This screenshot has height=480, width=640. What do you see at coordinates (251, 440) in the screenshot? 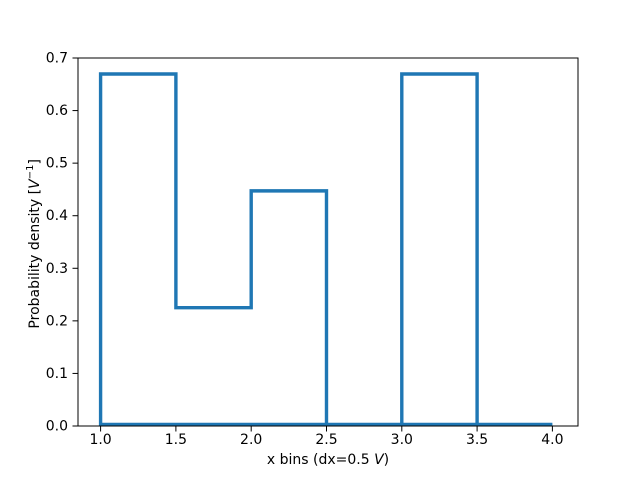
I see `x-tick-label: 2.0` at bounding box center [251, 440].